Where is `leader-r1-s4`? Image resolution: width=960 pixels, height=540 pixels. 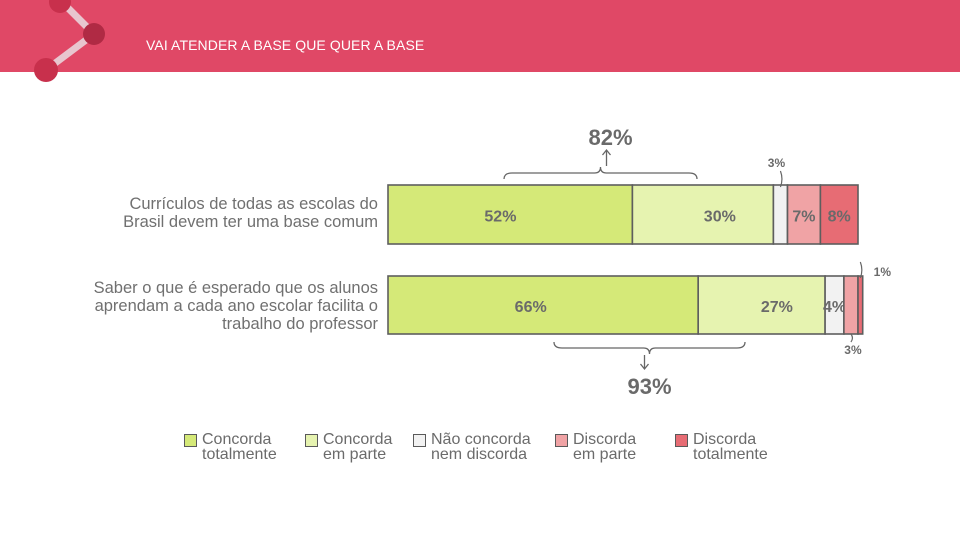
leader-r1-s4 is located at coordinates (861, 270).